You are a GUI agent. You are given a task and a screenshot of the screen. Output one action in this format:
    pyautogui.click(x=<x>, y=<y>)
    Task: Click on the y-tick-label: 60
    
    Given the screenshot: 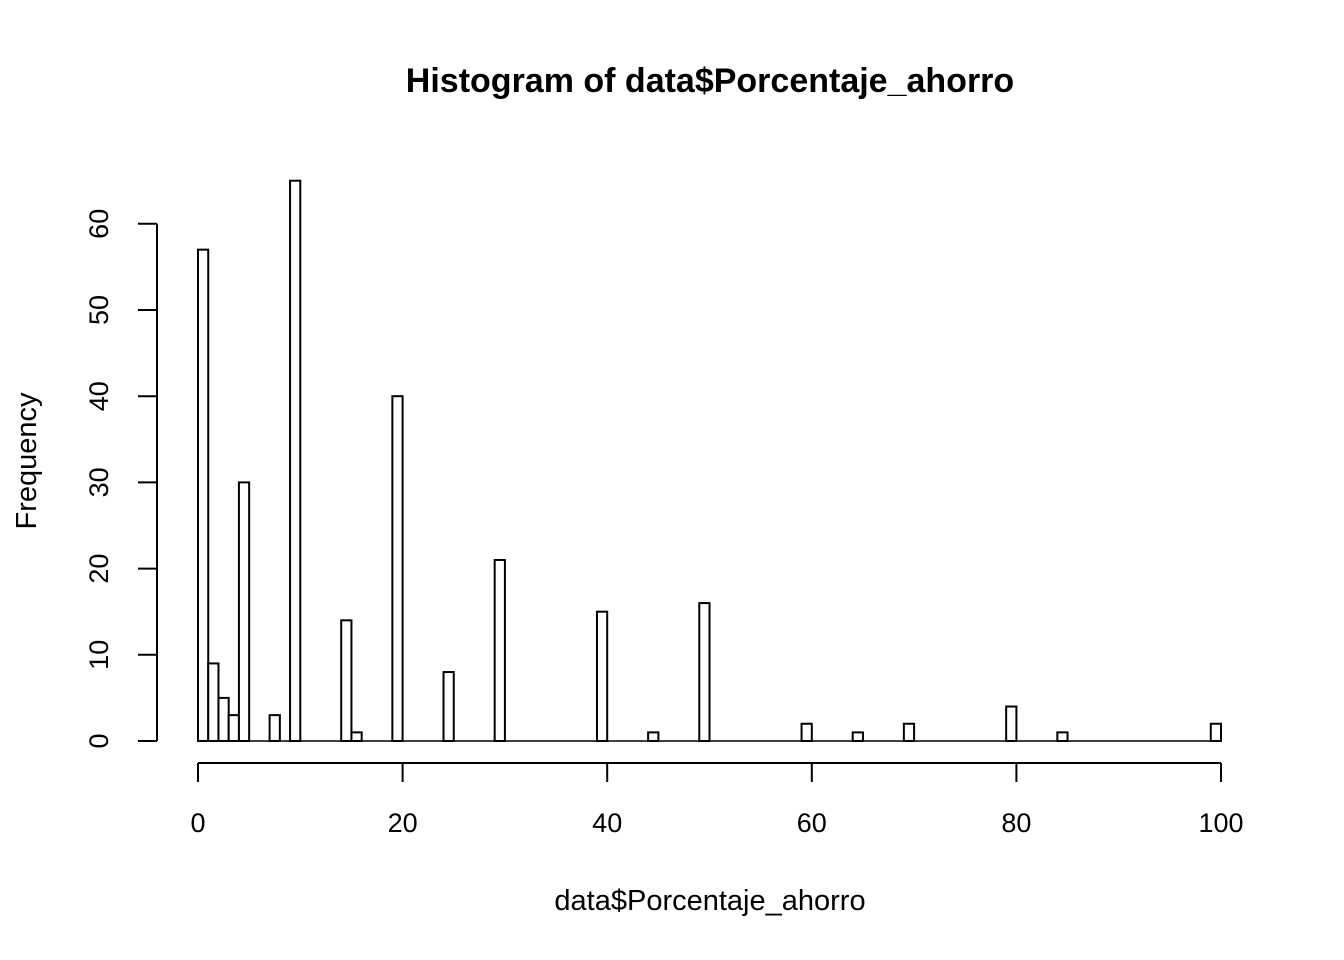 What is the action you would take?
    pyautogui.click(x=99, y=224)
    